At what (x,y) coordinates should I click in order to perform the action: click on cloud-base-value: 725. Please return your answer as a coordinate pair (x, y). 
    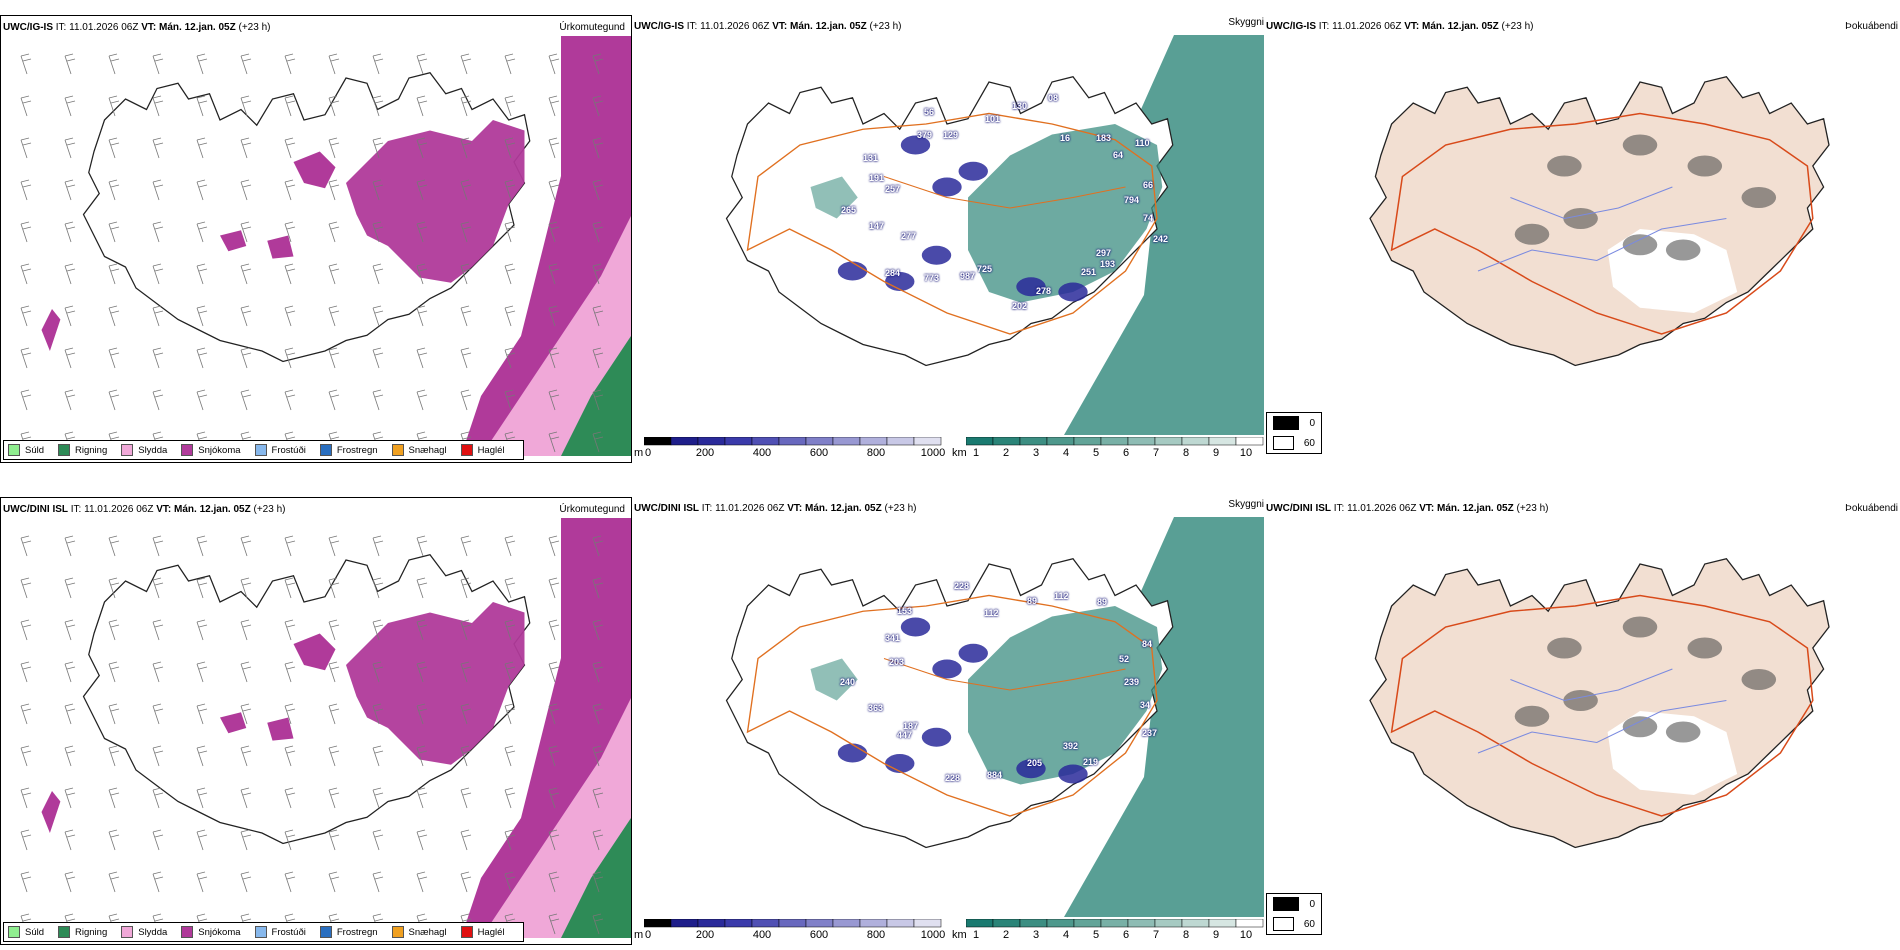
    Looking at the image, I should click on (985, 269).